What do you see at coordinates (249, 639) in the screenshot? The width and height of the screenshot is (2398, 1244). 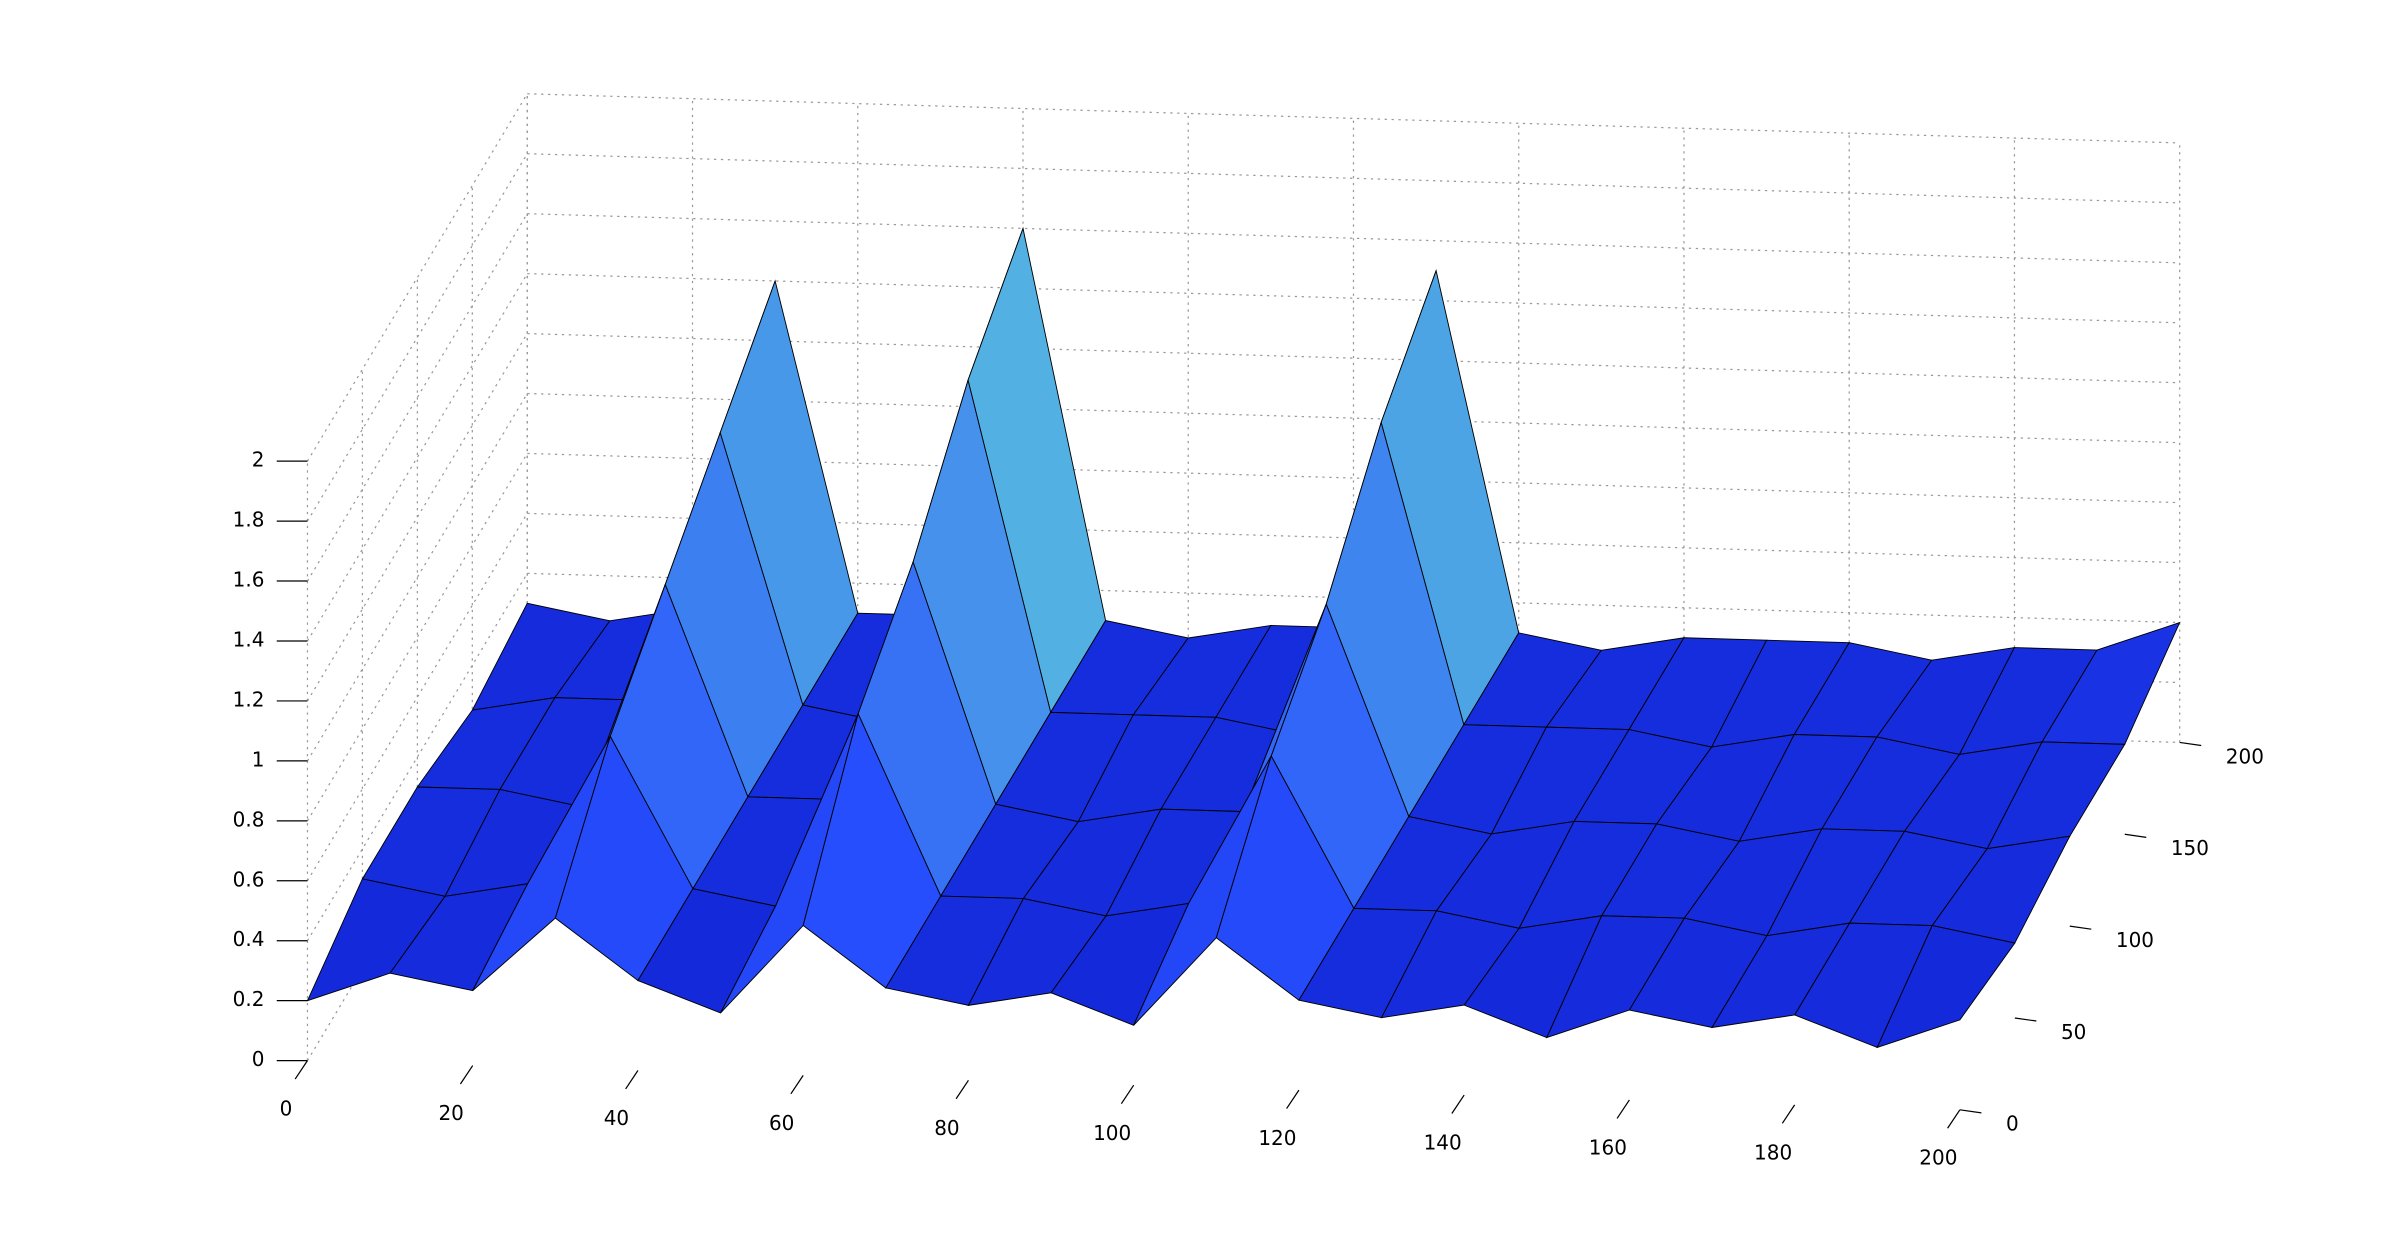 I see `z-tick-label: 1.4` at bounding box center [249, 639].